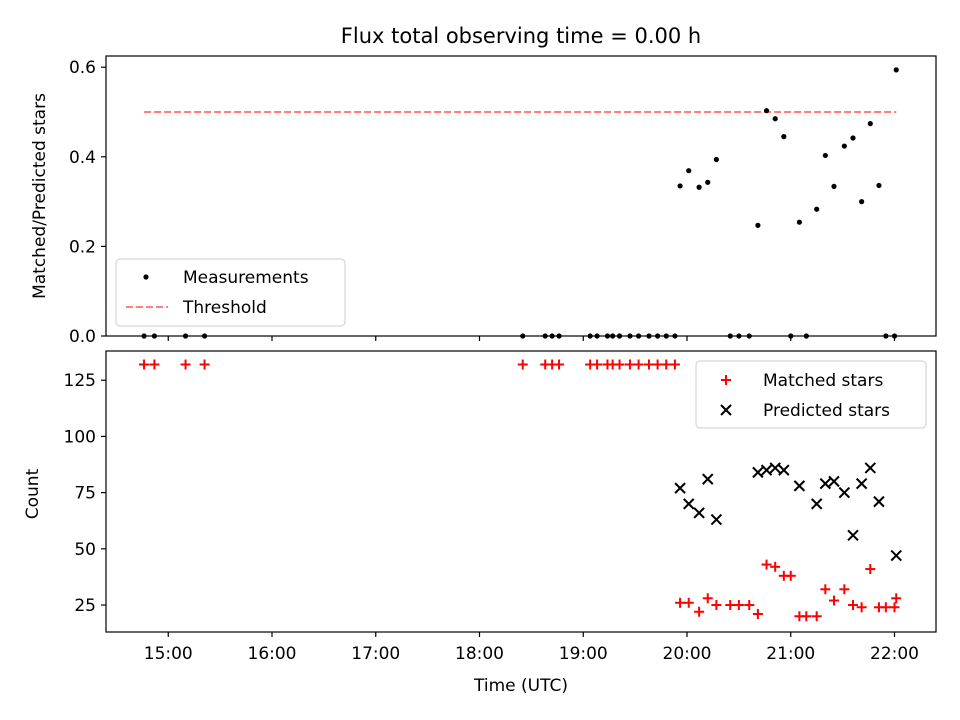 The width and height of the screenshot is (960, 720). I want to click on top-y-tick-label: 0.0, so click(82, 337).